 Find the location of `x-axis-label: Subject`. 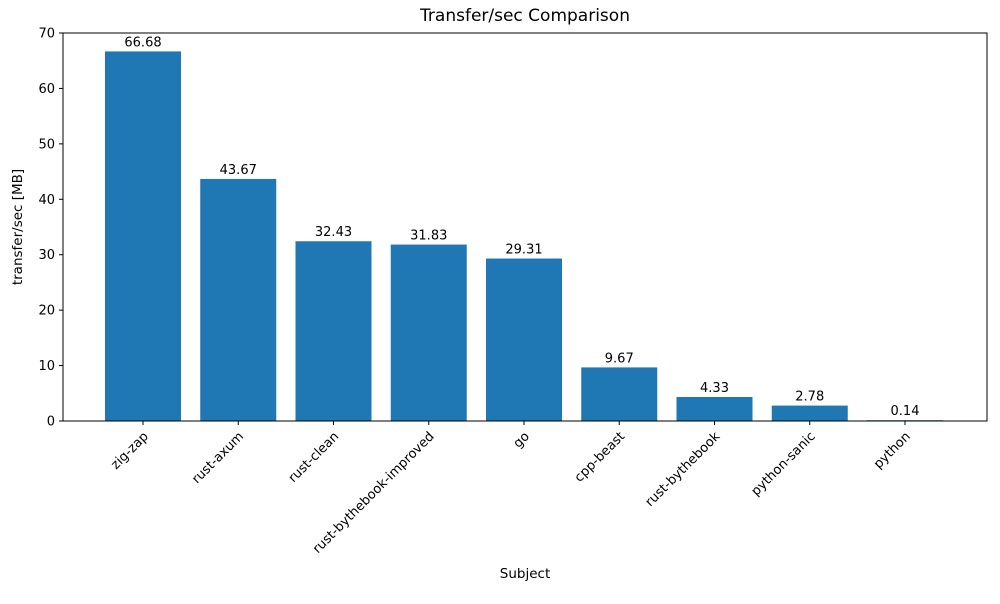

x-axis-label: Subject is located at coordinates (525, 574).